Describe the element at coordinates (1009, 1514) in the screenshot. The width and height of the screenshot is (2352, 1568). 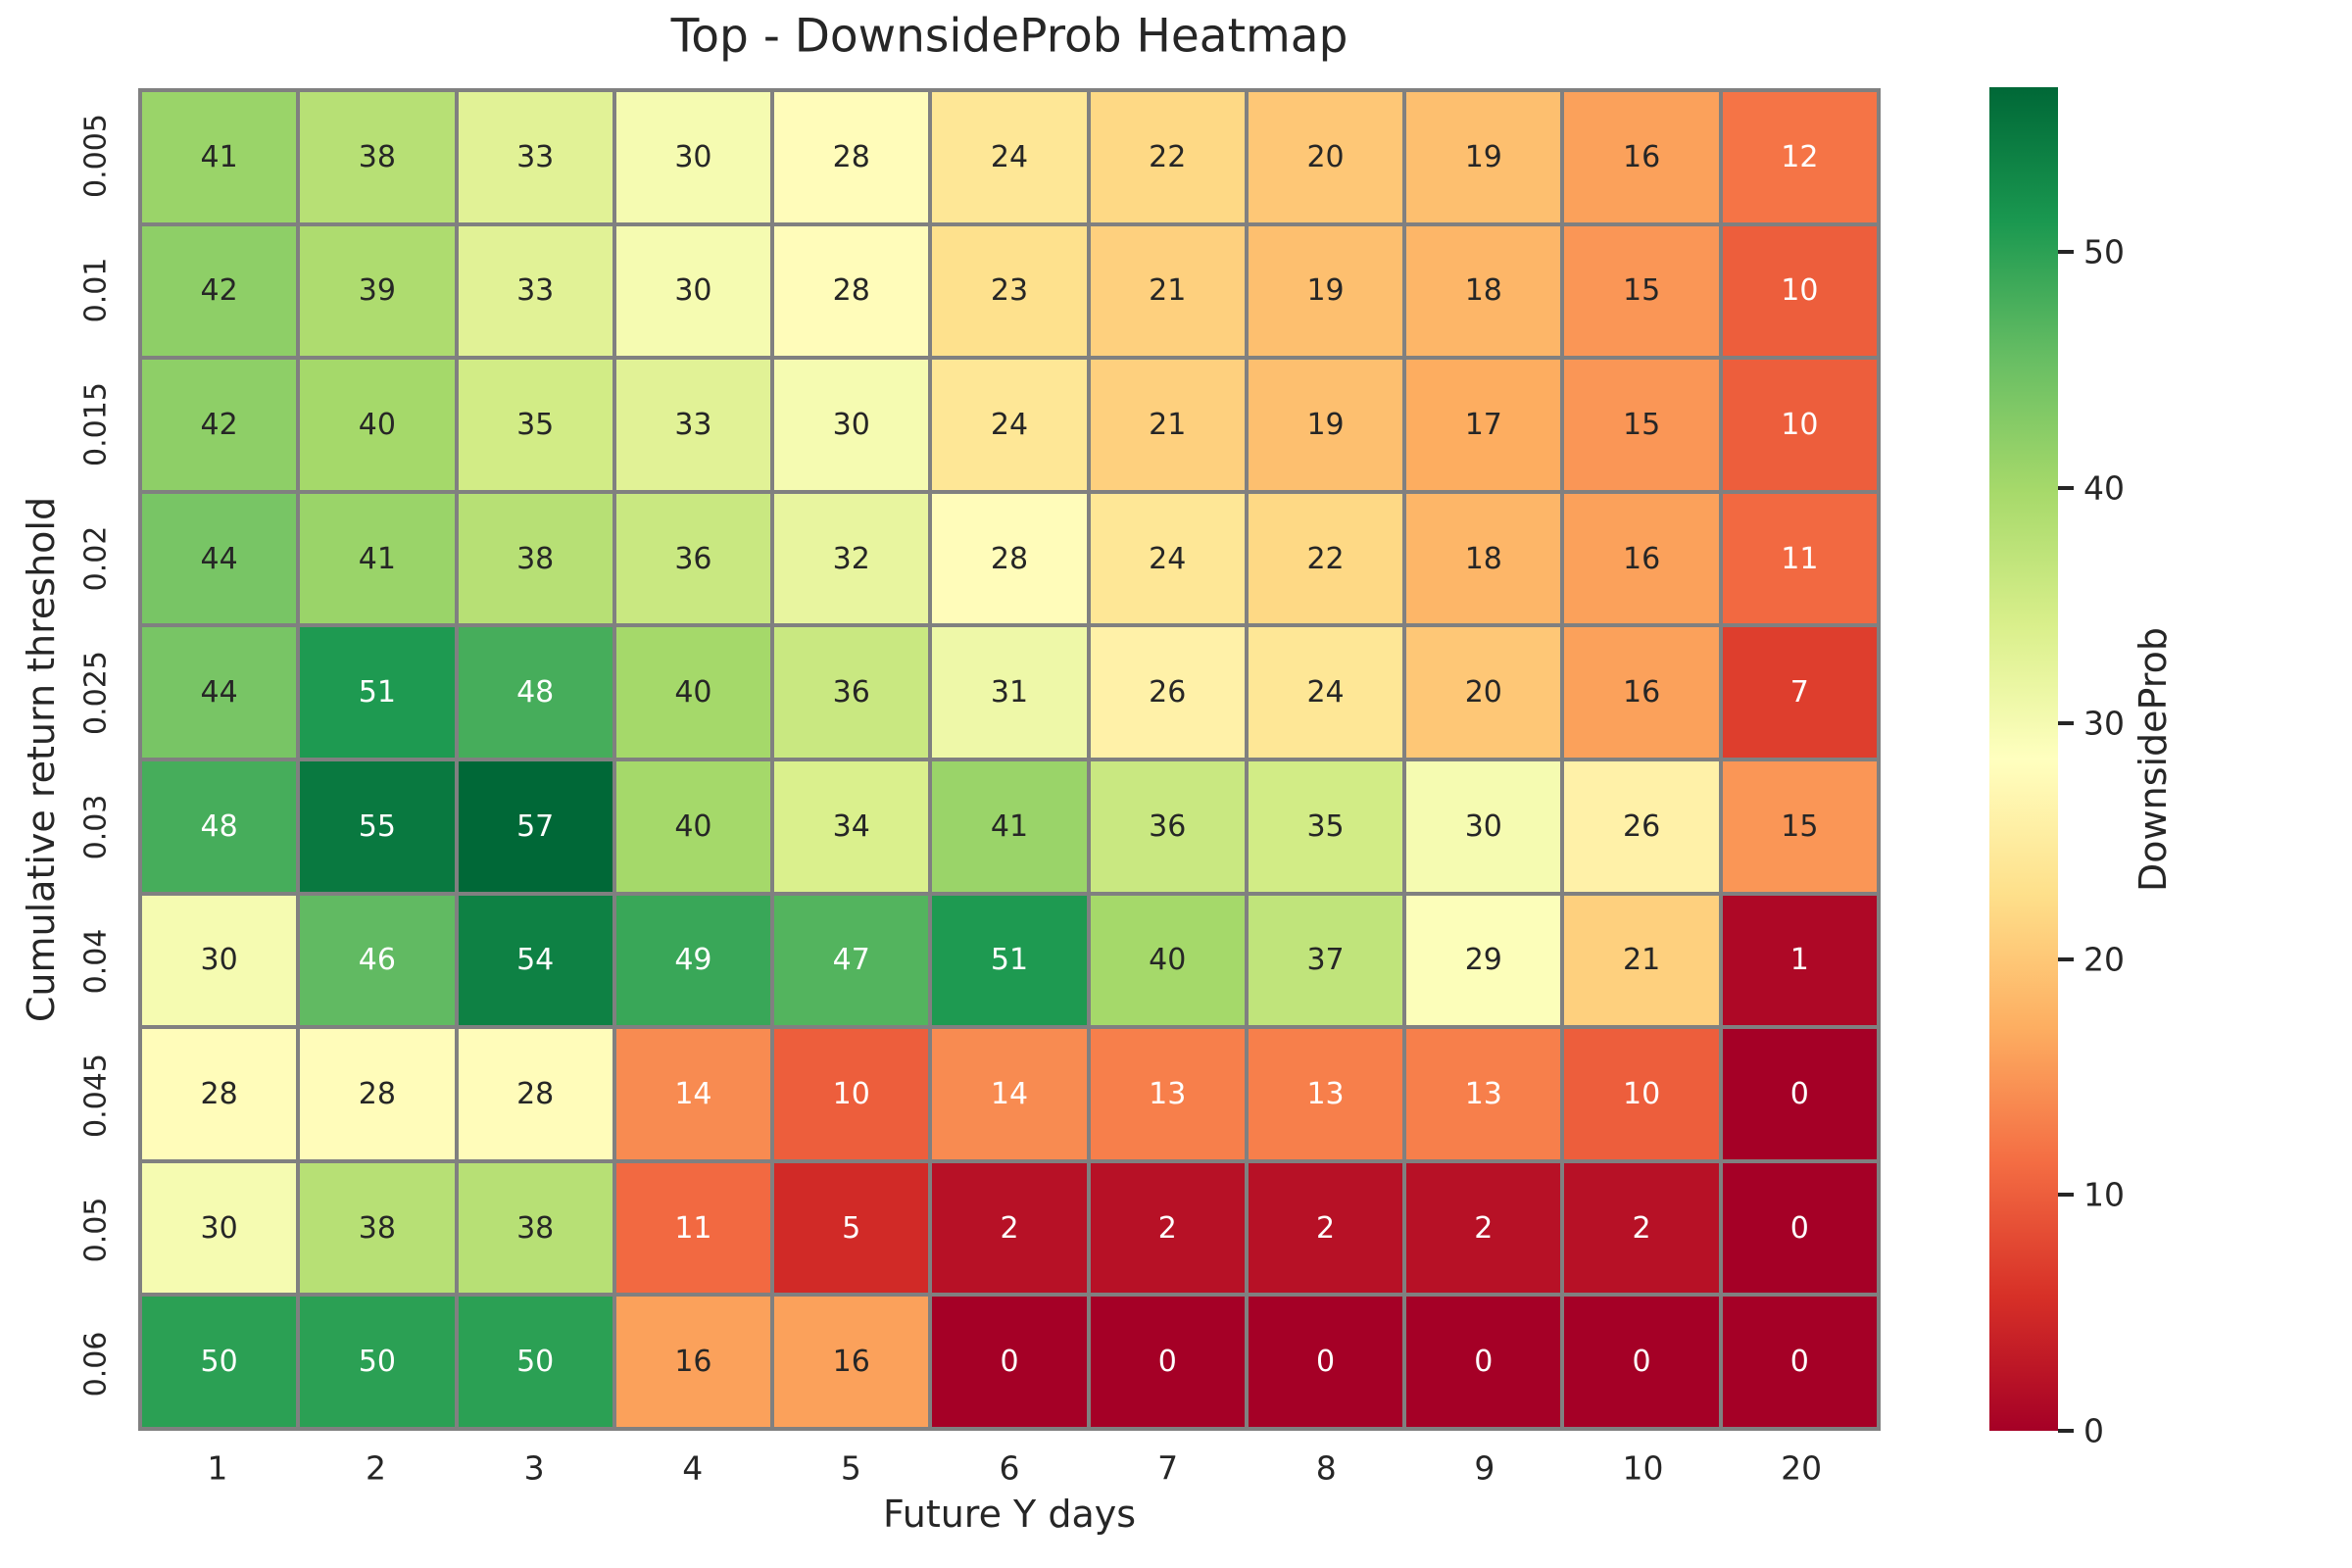
I see `x-axis-label: Future Y days` at that location.